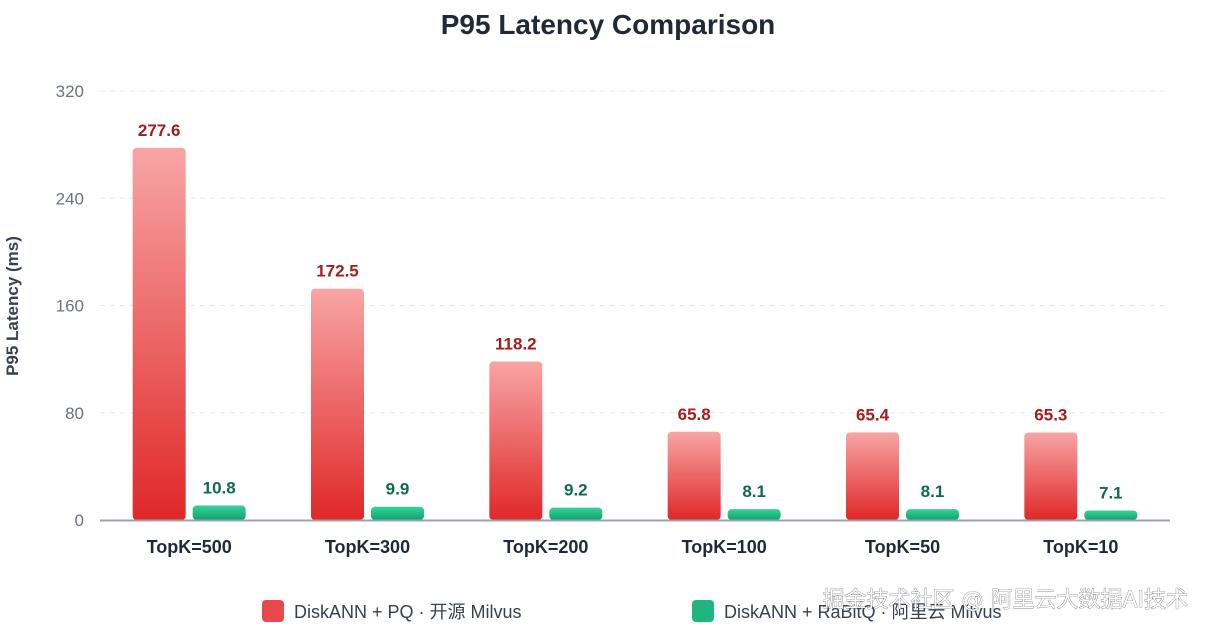  I want to click on legend-swatch-pq, so click(273, 611).